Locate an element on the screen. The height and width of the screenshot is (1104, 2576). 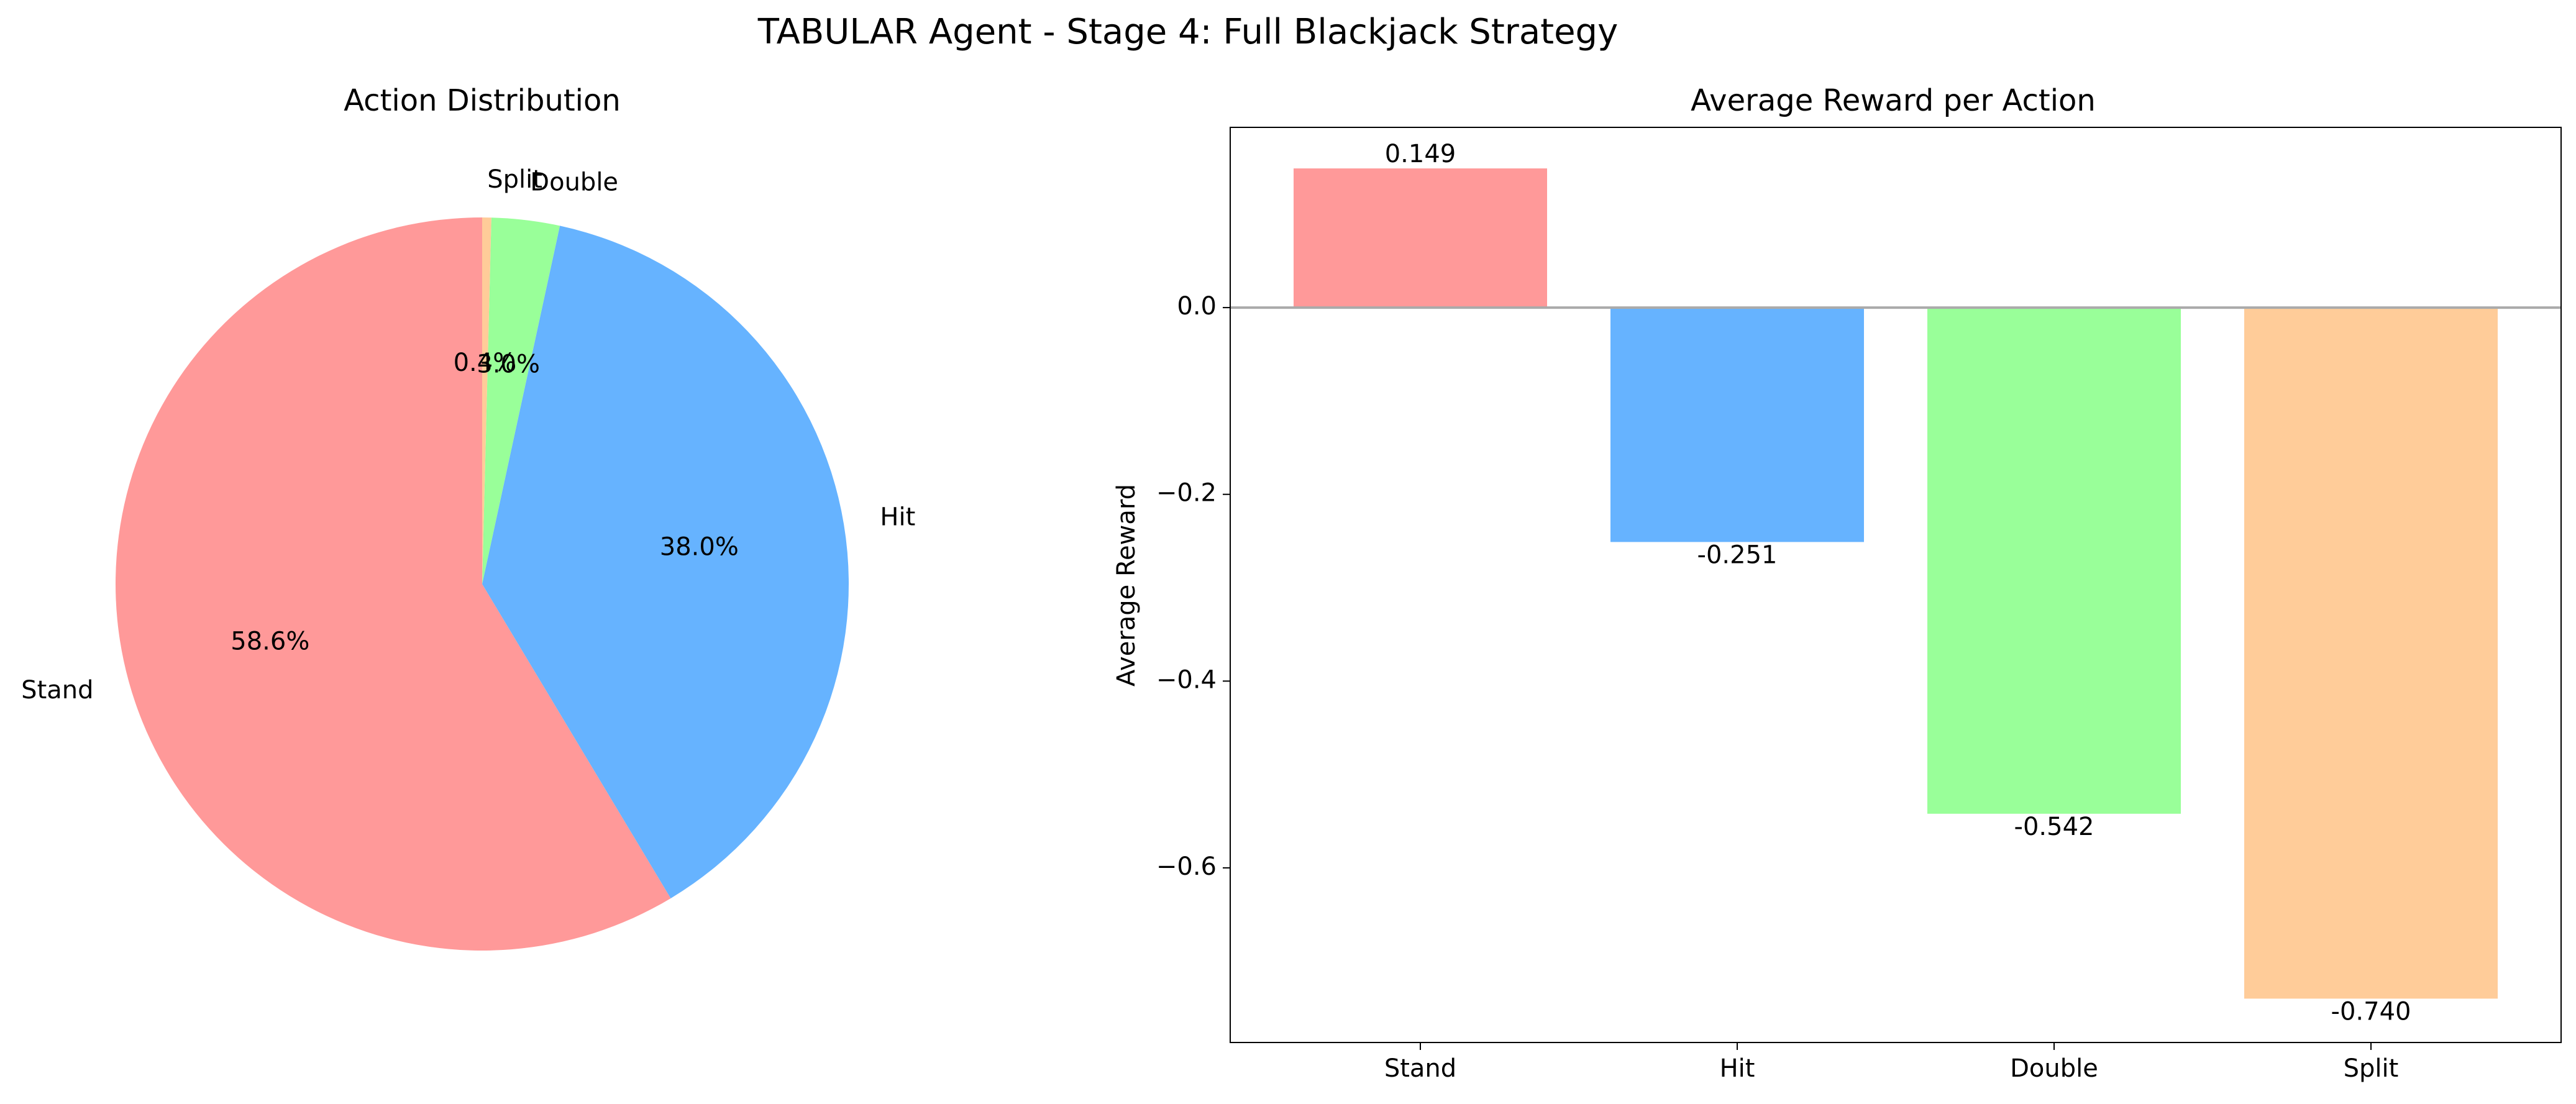
pie-pct-hit: 38.0% is located at coordinates (699, 546).